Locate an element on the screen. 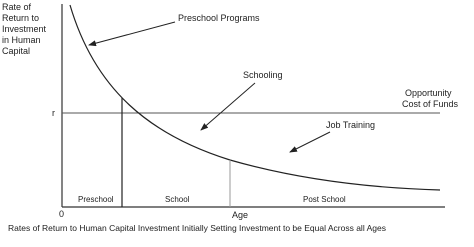 The width and height of the screenshot is (474, 247). x-axis-label: Age is located at coordinates (240, 215).